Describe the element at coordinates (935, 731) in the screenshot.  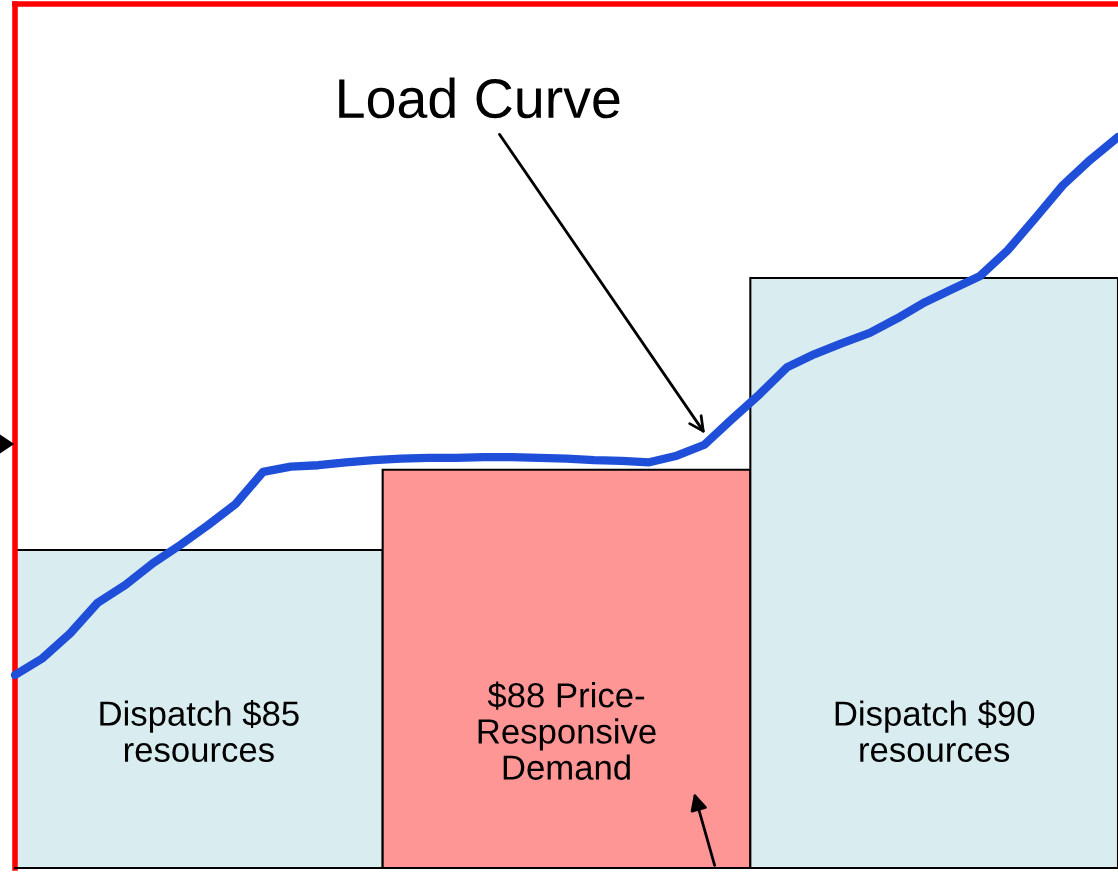
I see `annotation: Dispatch $90 resources` at that location.